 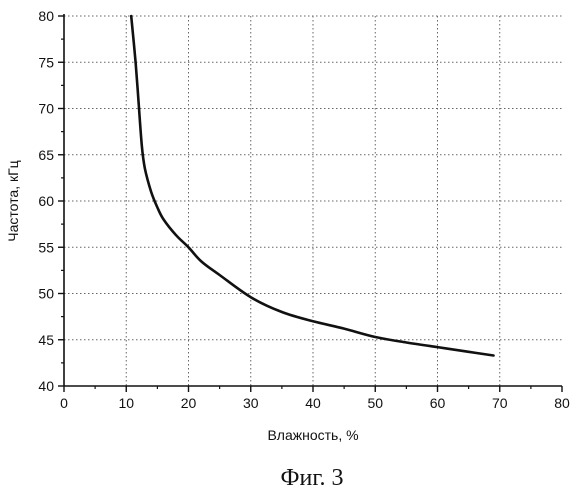 What do you see at coordinates (375, 403) in the screenshot?
I see `x-tick-label: 50` at bounding box center [375, 403].